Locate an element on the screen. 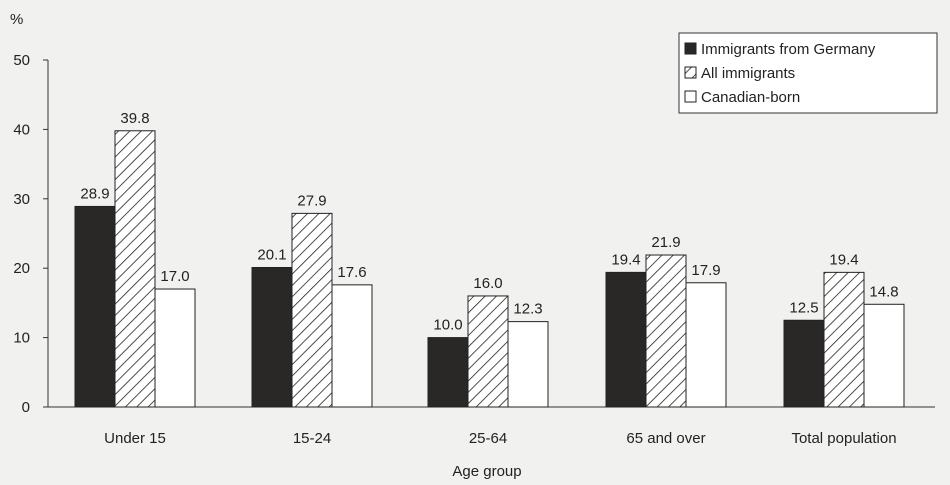  bar-immigrants-from-germany-total-population is located at coordinates (804, 363).